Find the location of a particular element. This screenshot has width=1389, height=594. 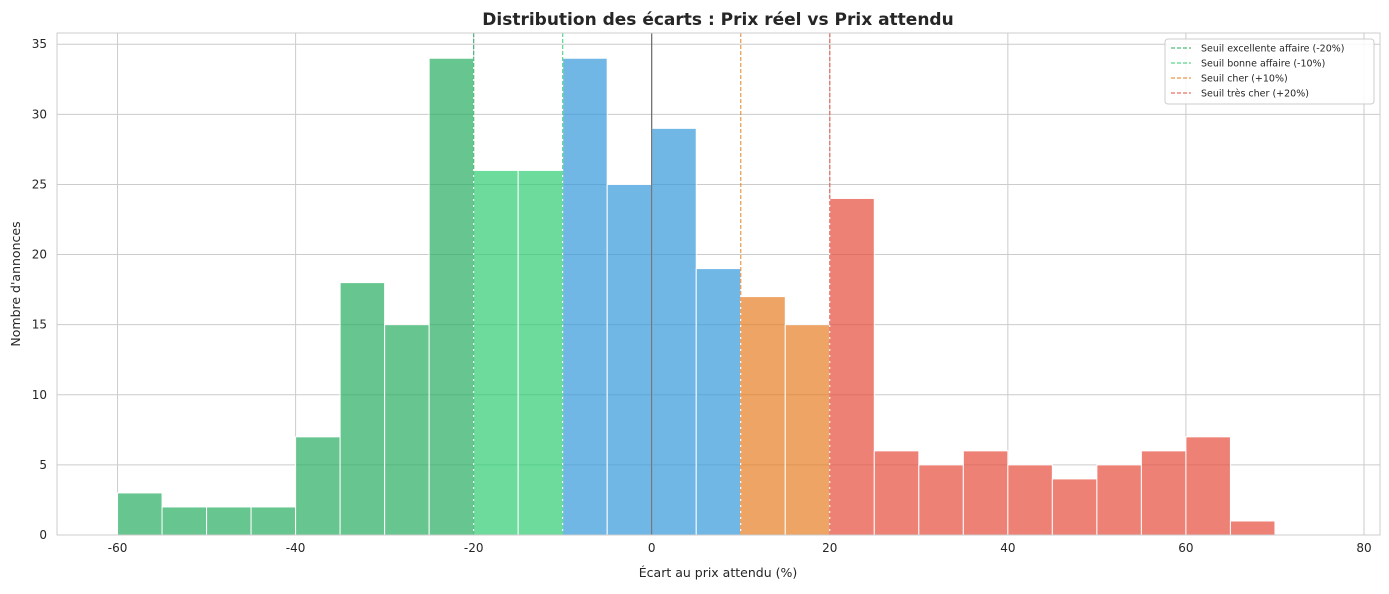

x-axis-label: Écart au prix attendu (%) is located at coordinates (718, 572).